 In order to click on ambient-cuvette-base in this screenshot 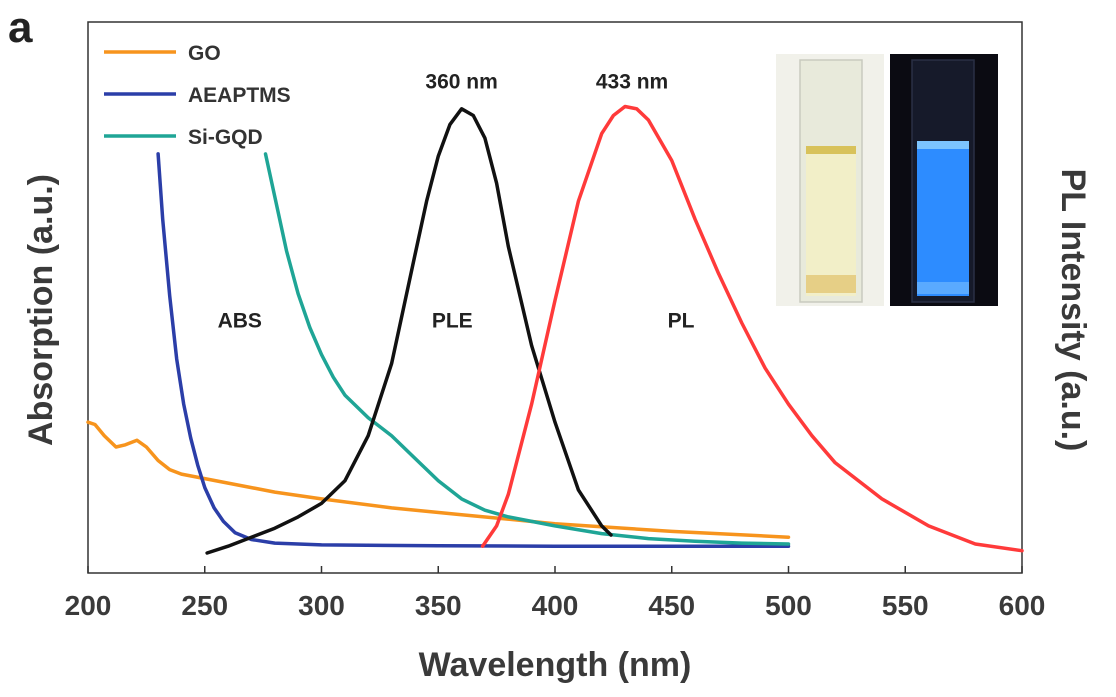, I will do `click(831, 284)`.